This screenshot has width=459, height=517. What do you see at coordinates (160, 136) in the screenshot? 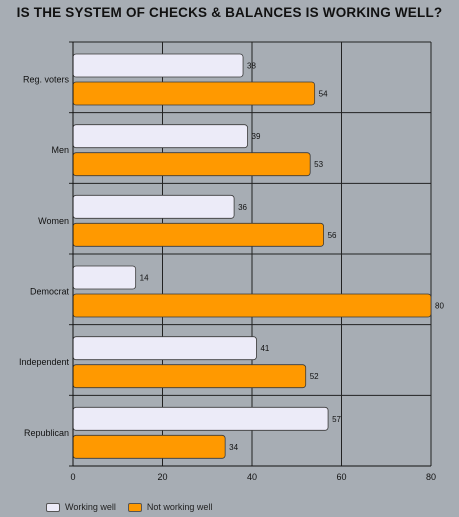
I see `bar-working-well-men` at bounding box center [160, 136].